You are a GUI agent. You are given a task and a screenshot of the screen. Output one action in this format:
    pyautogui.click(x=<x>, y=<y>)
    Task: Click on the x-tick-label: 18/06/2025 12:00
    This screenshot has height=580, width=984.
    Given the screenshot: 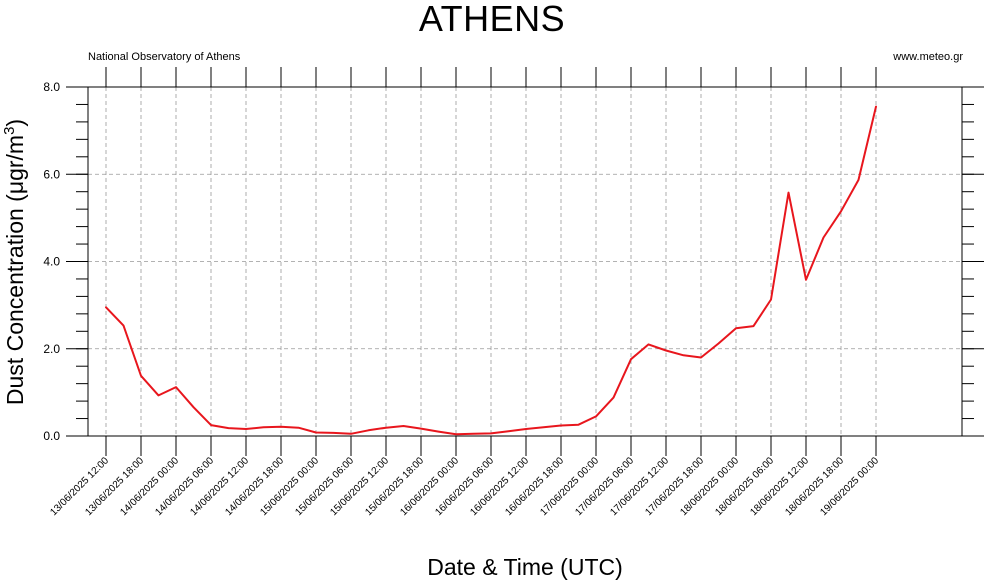 What is the action you would take?
    pyautogui.click(x=779, y=486)
    